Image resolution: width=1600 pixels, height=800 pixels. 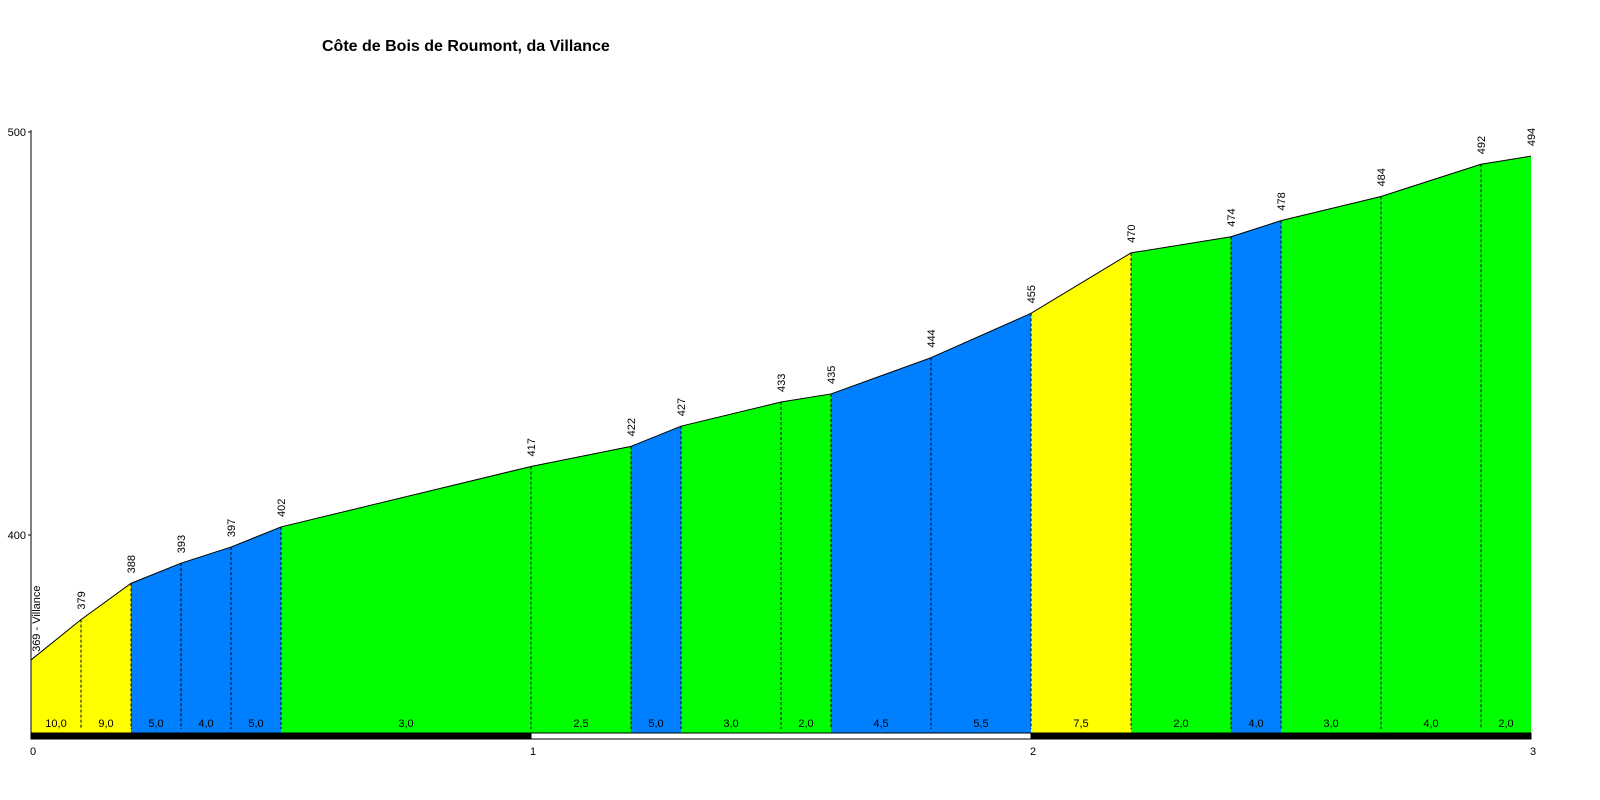 I want to click on elevation-label: 474, so click(x=1232, y=217).